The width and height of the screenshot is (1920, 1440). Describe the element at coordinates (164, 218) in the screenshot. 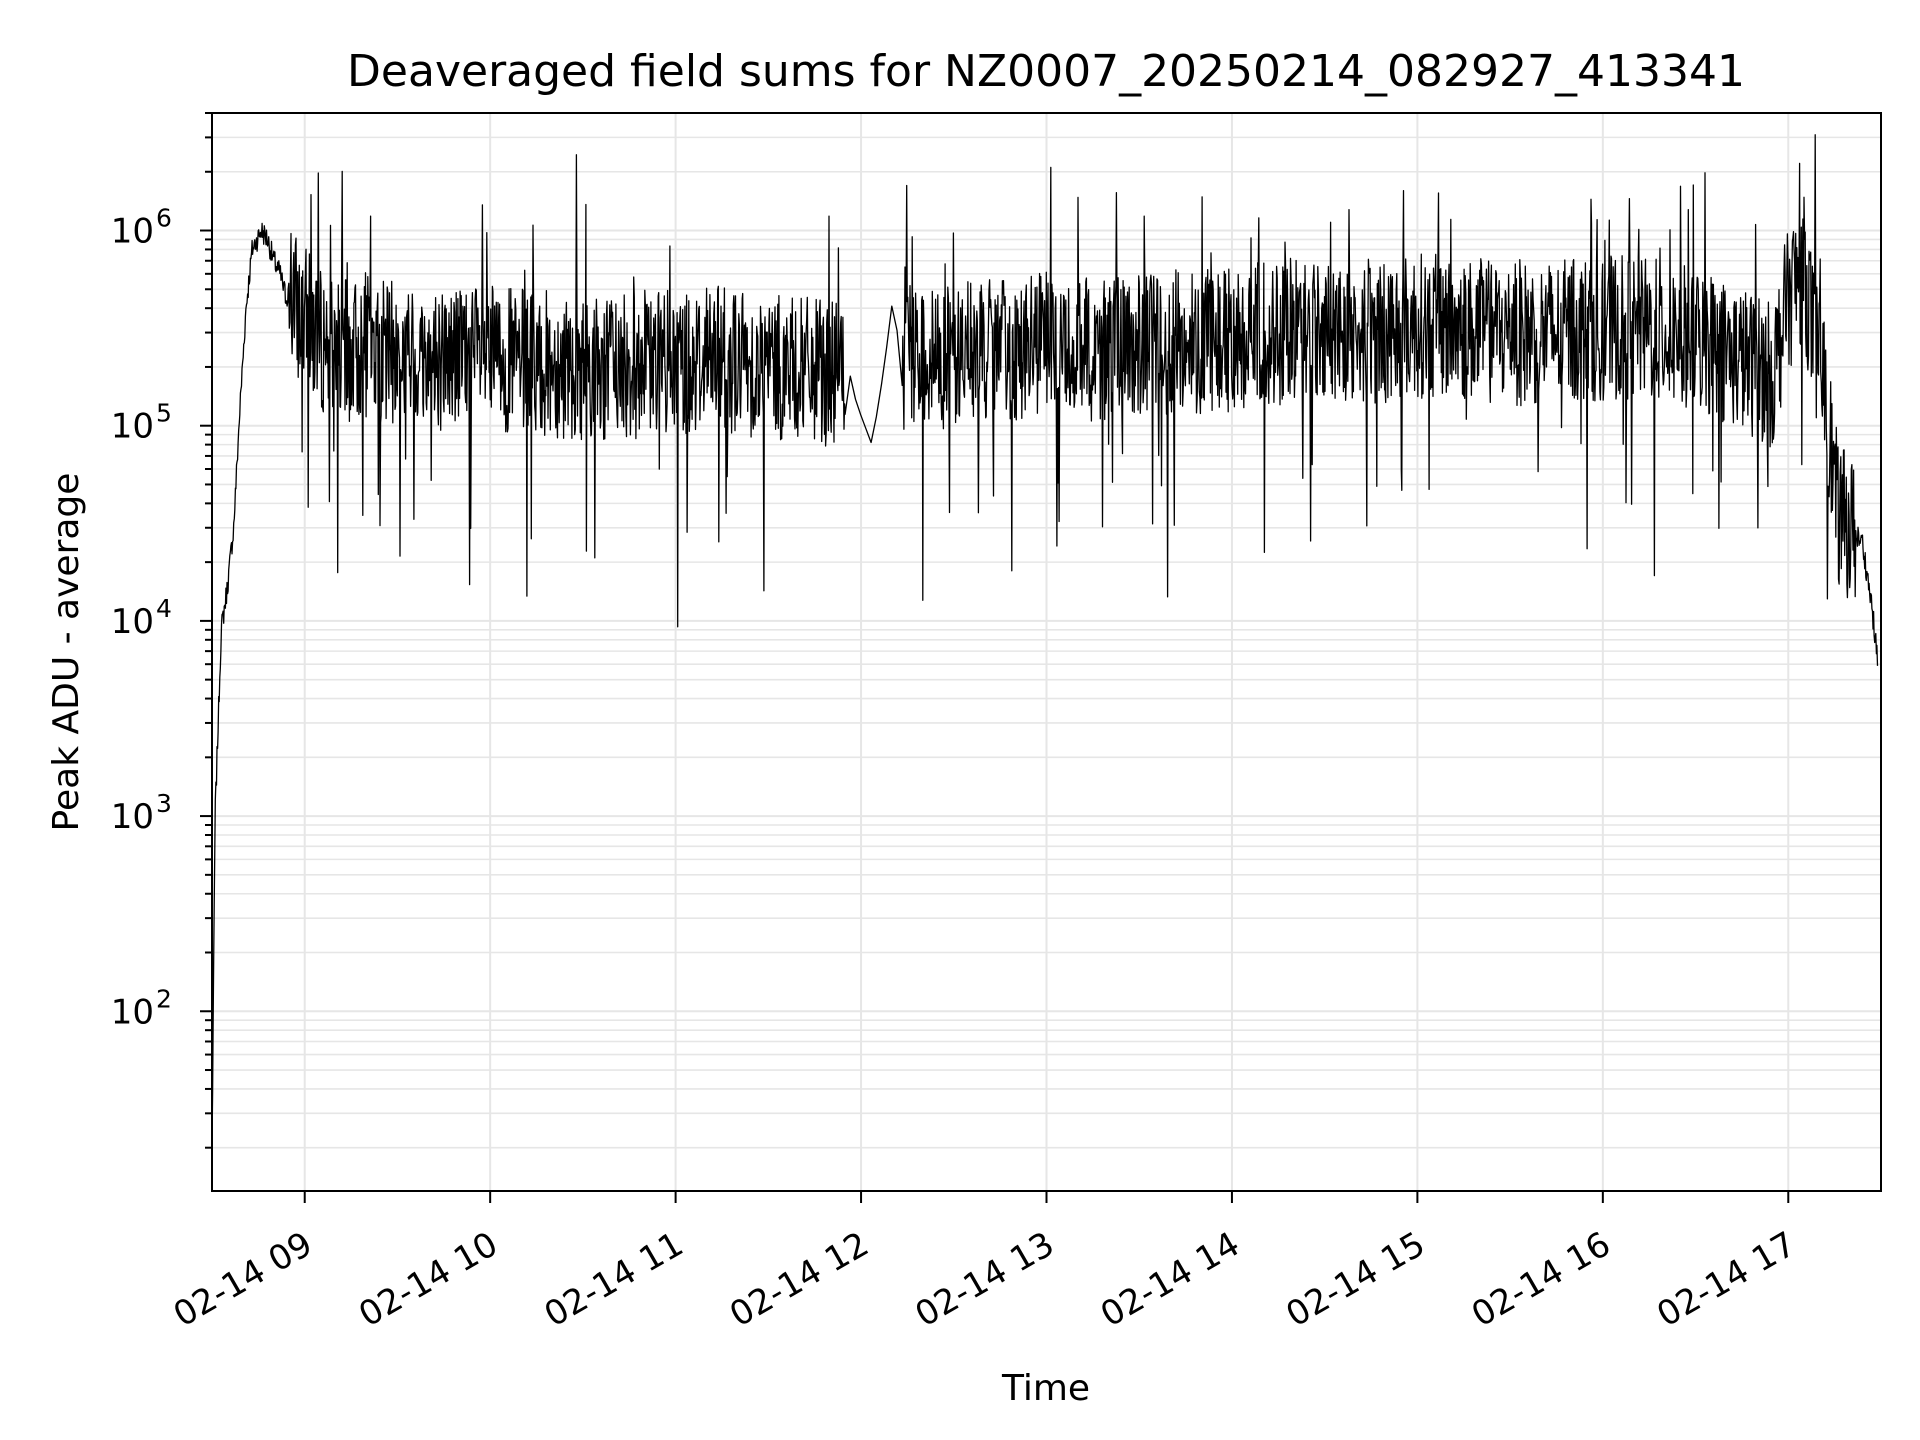

I see `y-tick-label-exponent: 6` at that location.